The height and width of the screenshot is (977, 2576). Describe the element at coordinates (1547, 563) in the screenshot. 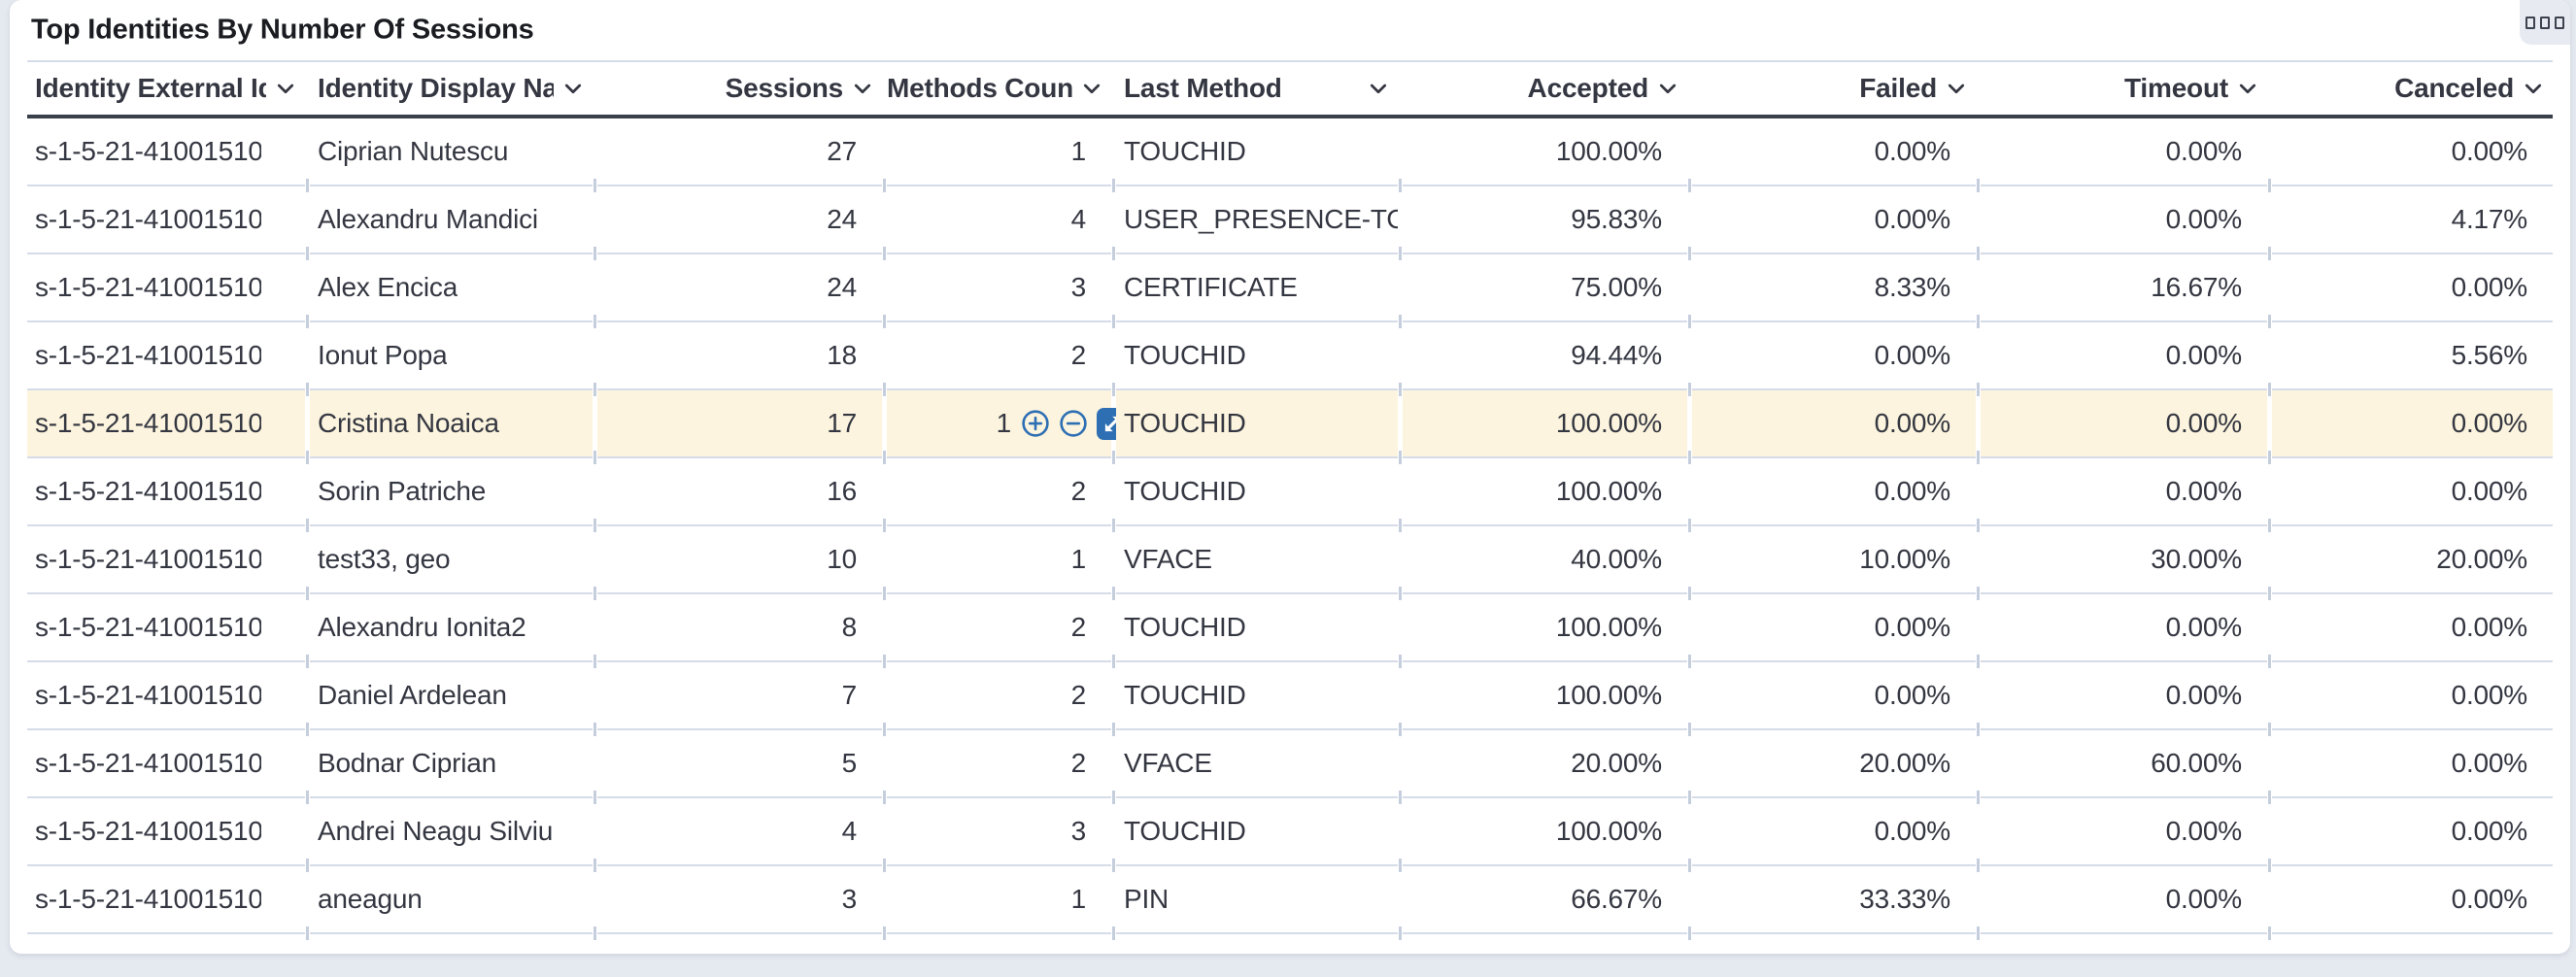

I see `cell-accepted: 40.00%` at that location.